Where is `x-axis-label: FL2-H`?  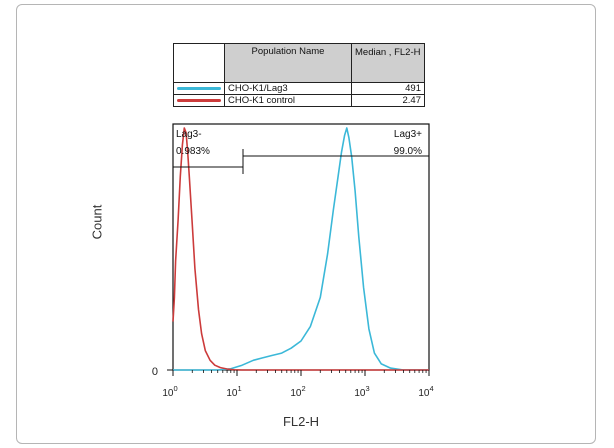 x-axis-label: FL2-H is located at coordinates (301, 421).